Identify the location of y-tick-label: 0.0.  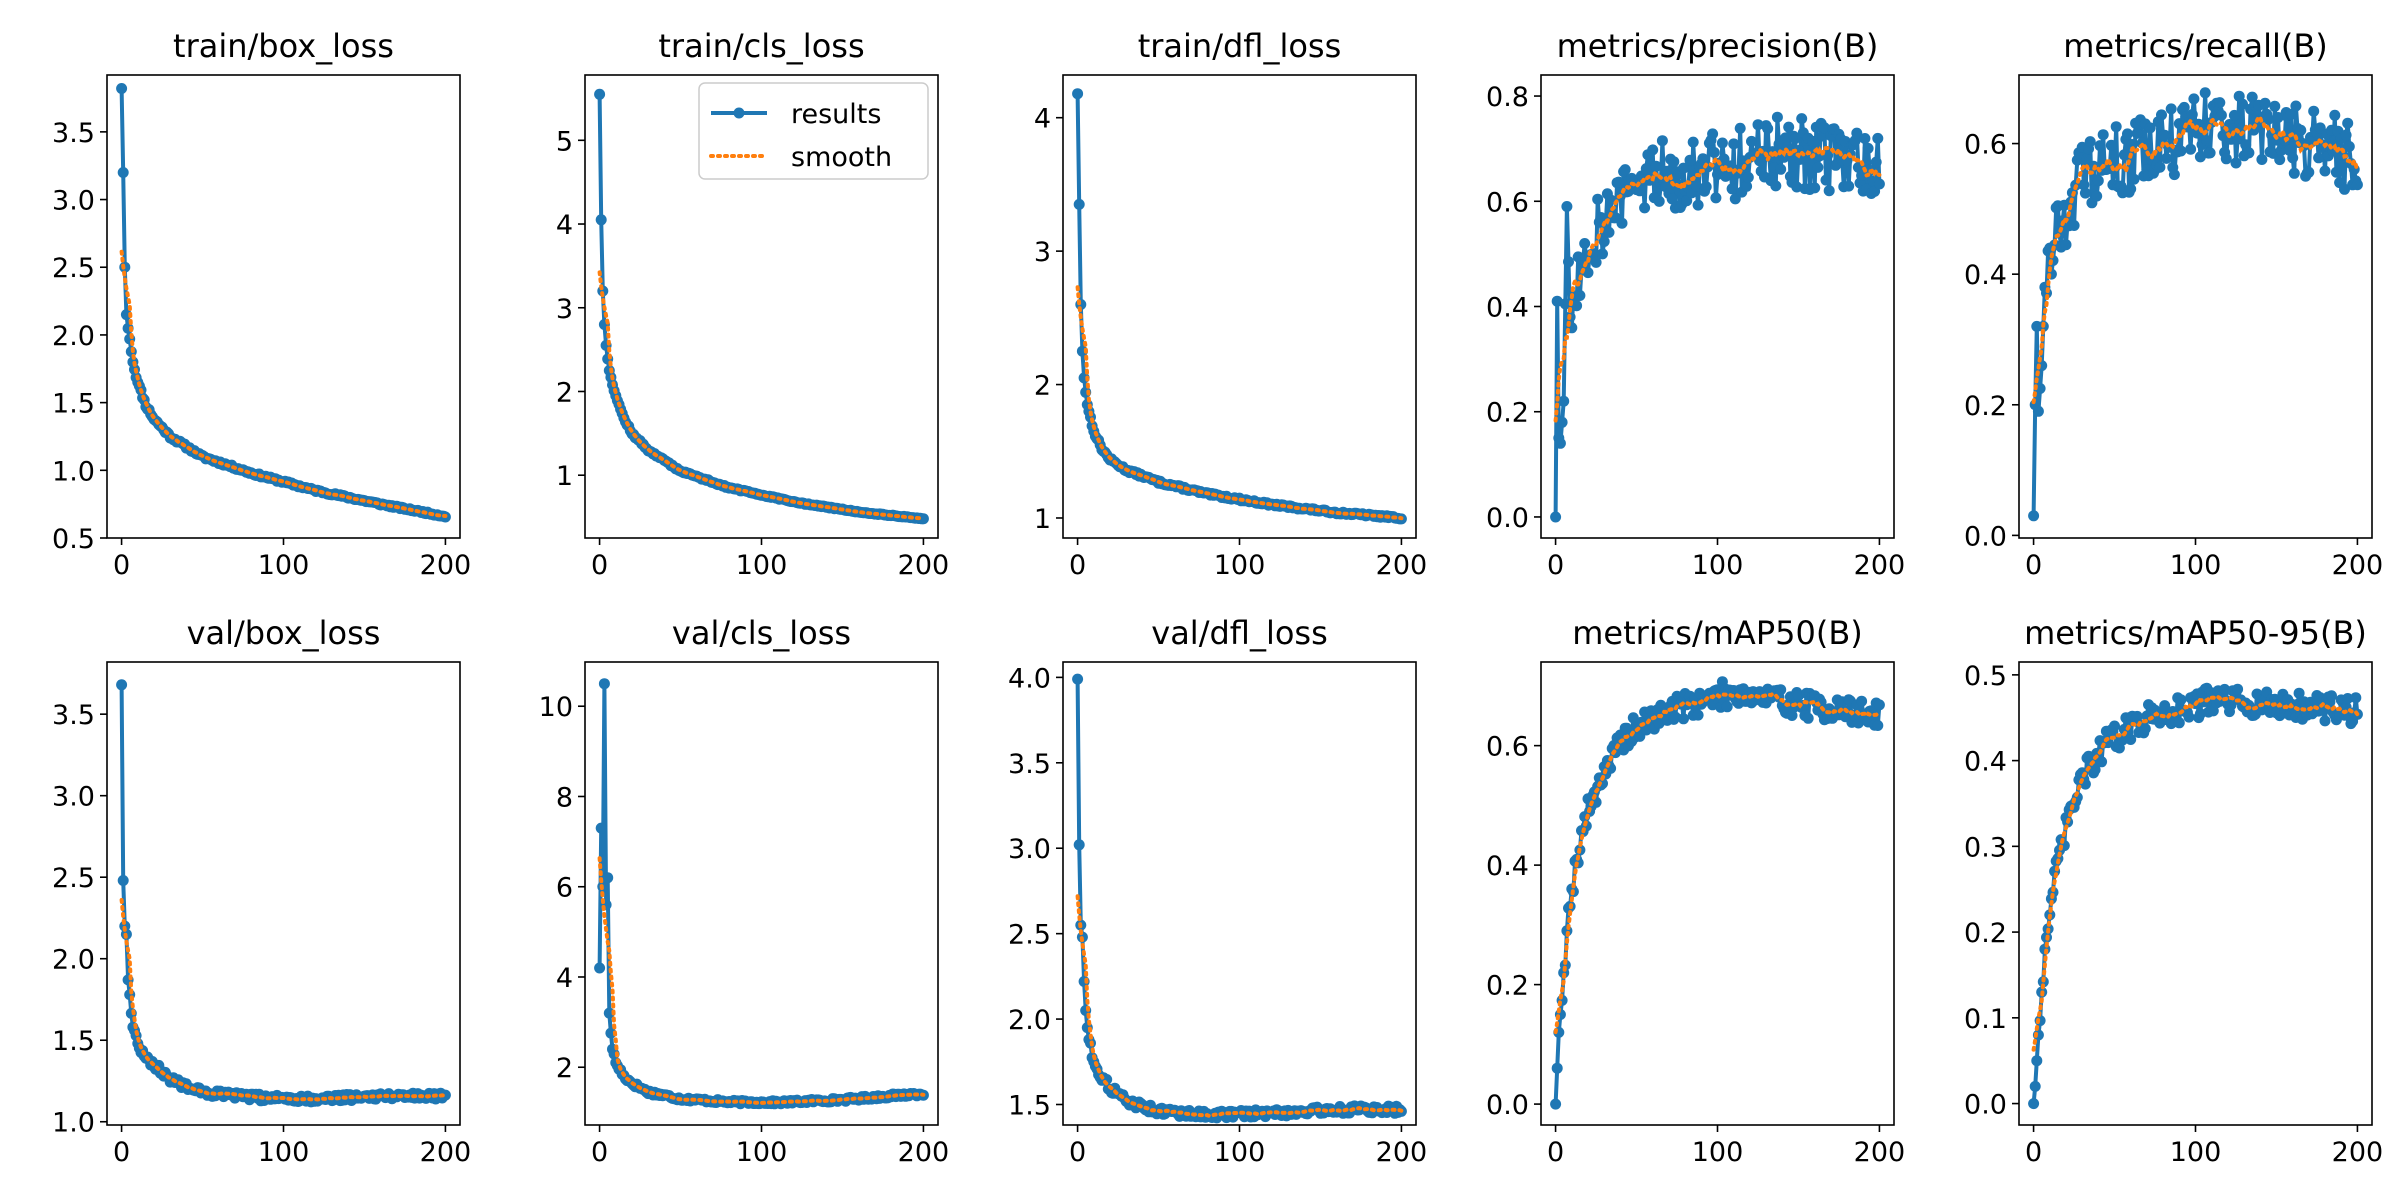
(1507, 518).